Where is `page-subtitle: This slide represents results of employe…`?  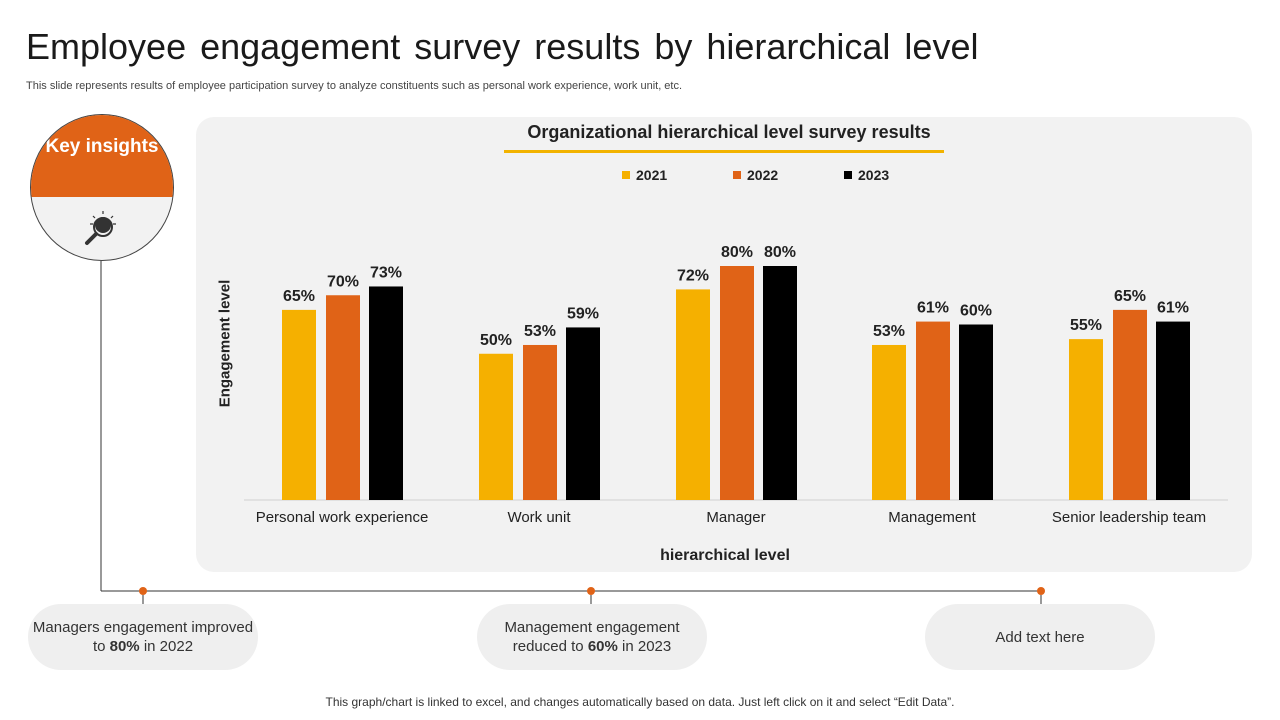 page-subtitle: This slide represents results of employe… is located at coordinates (354, 86).